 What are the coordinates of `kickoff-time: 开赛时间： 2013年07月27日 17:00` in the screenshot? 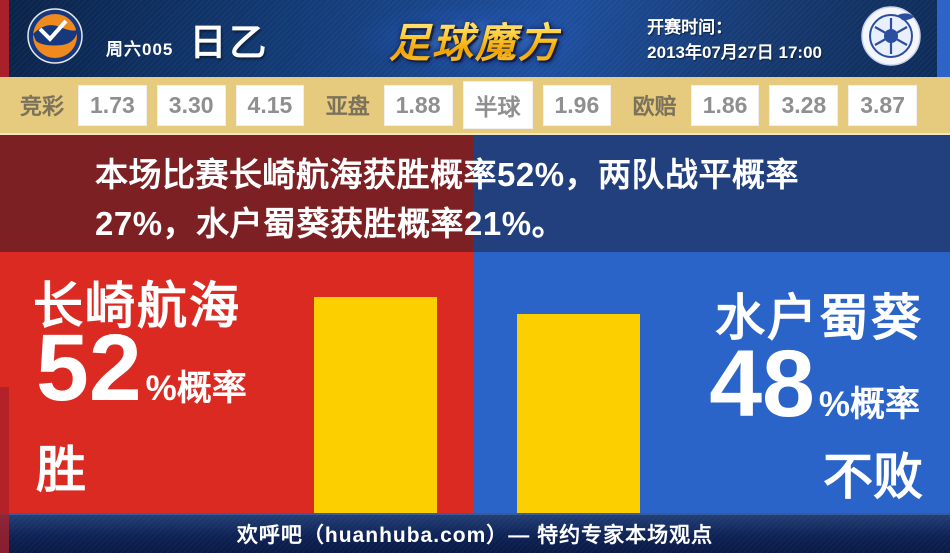 It's located at (734, 40).